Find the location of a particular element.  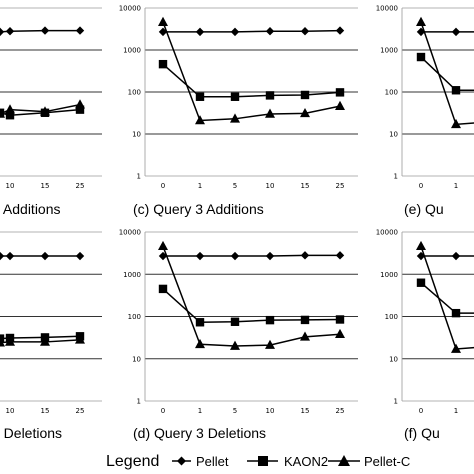

chart-panel-left-top: 10 15 25 1 Additions is located at coordinates (51, 112).